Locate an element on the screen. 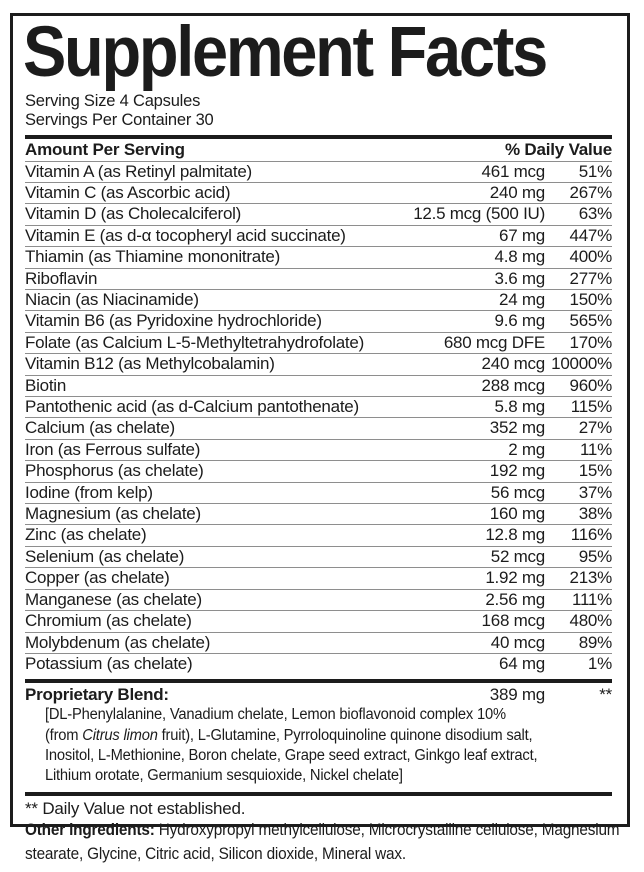 The height and width of the screenshot is (872, 644). nutrient-amount: 5.8 mg is located at coordinates (520, 407).